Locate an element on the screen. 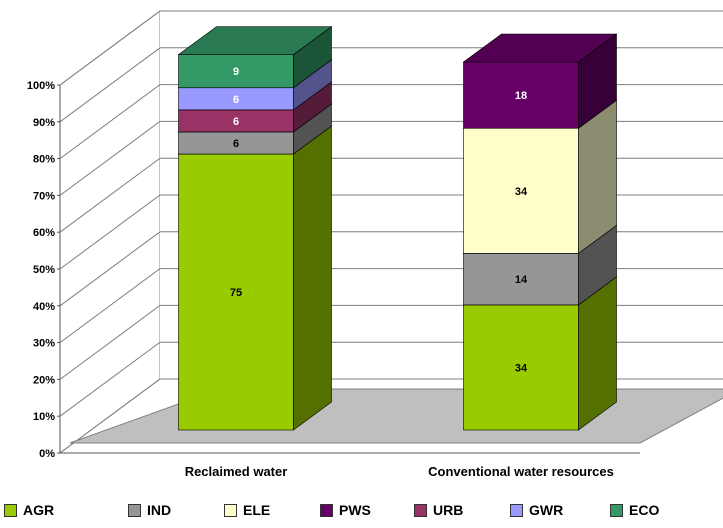 The height and width of the screenshot is (528, 723). category-label: Reclaimed water is located at coordinates (236, 471).